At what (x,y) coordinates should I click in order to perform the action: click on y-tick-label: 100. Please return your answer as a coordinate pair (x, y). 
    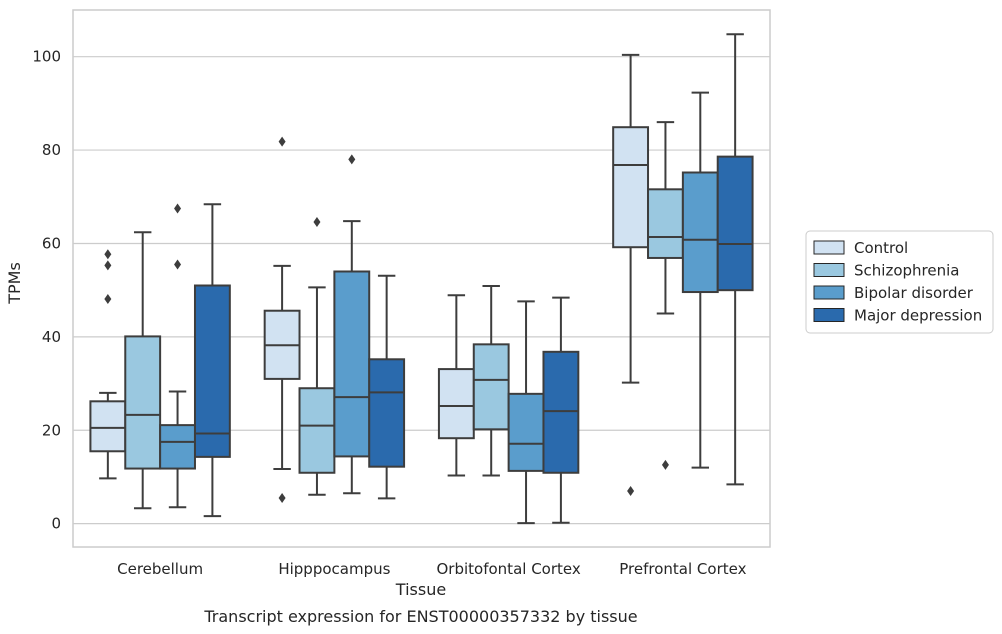
    Looking at the image, I should click on (46, 57).